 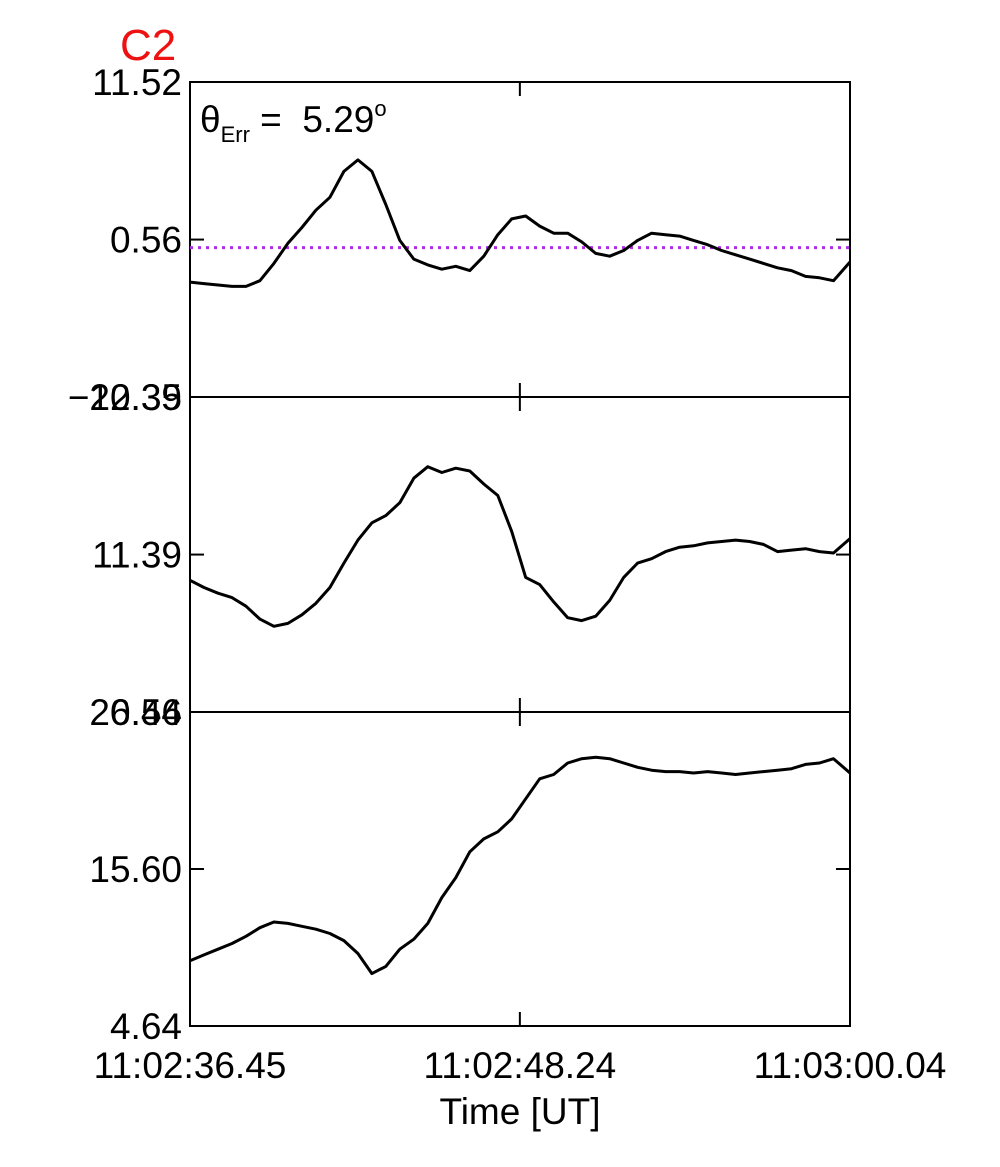 What do you see at coordinates (135, 869) in the screenshot?
I see `y-tick-label: 15.60` at bounding box center [135, 869].